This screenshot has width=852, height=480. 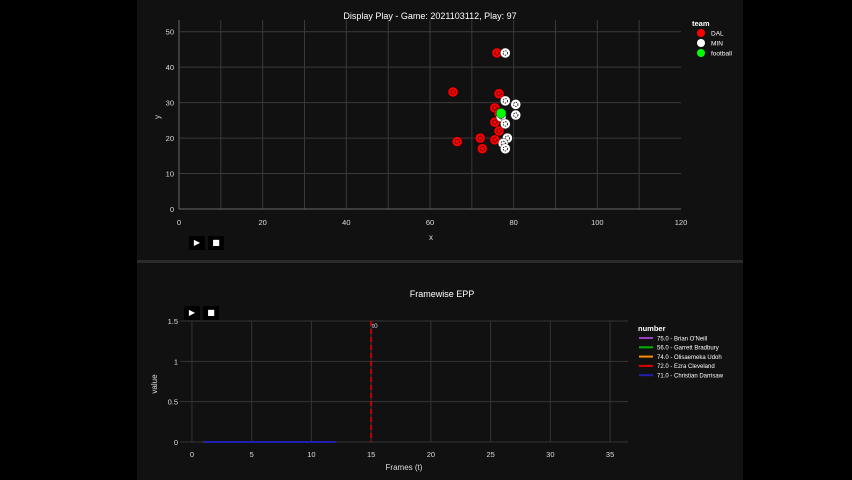 What do you see at coordinates (252, 454) in the screenshot?
I see `x-tick-label: 5` at bounding box center [252, 454].